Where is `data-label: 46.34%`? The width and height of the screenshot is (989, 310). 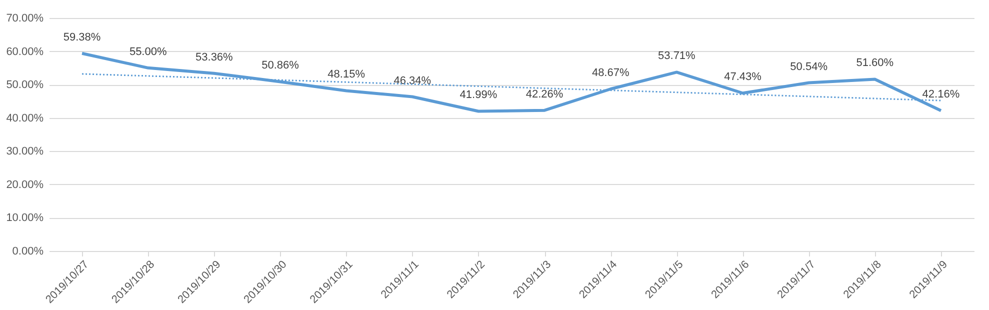 data-label: 46.34% is located at coordinates (413, 80).